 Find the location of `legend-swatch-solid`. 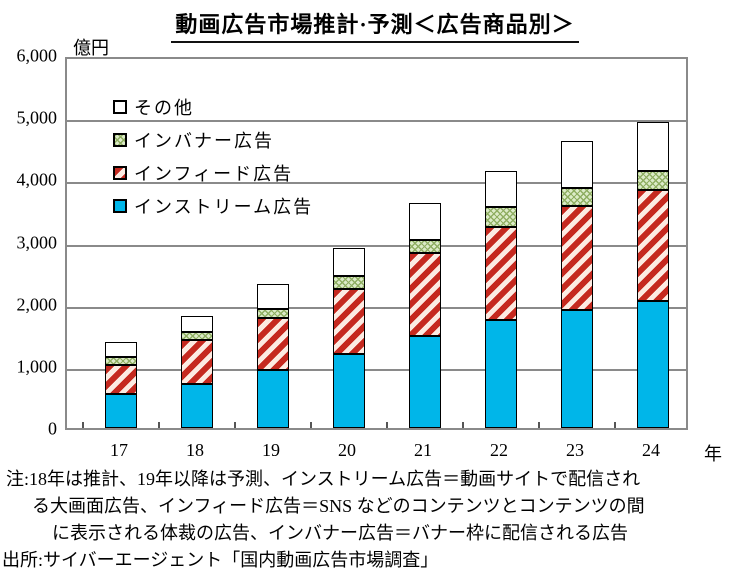

legend-swatch-solid is located at coordinates (120, 205).